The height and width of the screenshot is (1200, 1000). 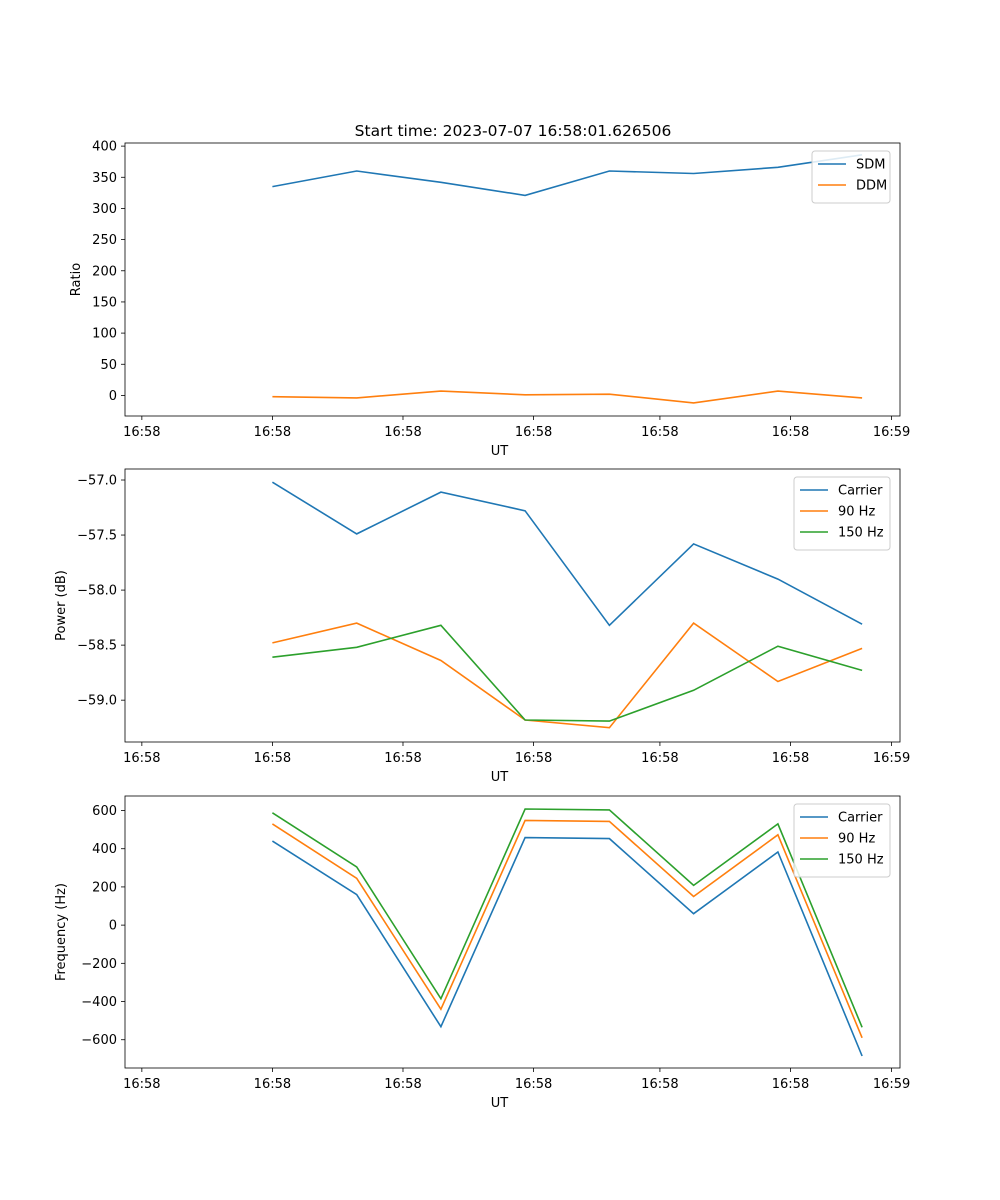 I want to click on y-tick-label: −58.5, so click(x=97, y=646).